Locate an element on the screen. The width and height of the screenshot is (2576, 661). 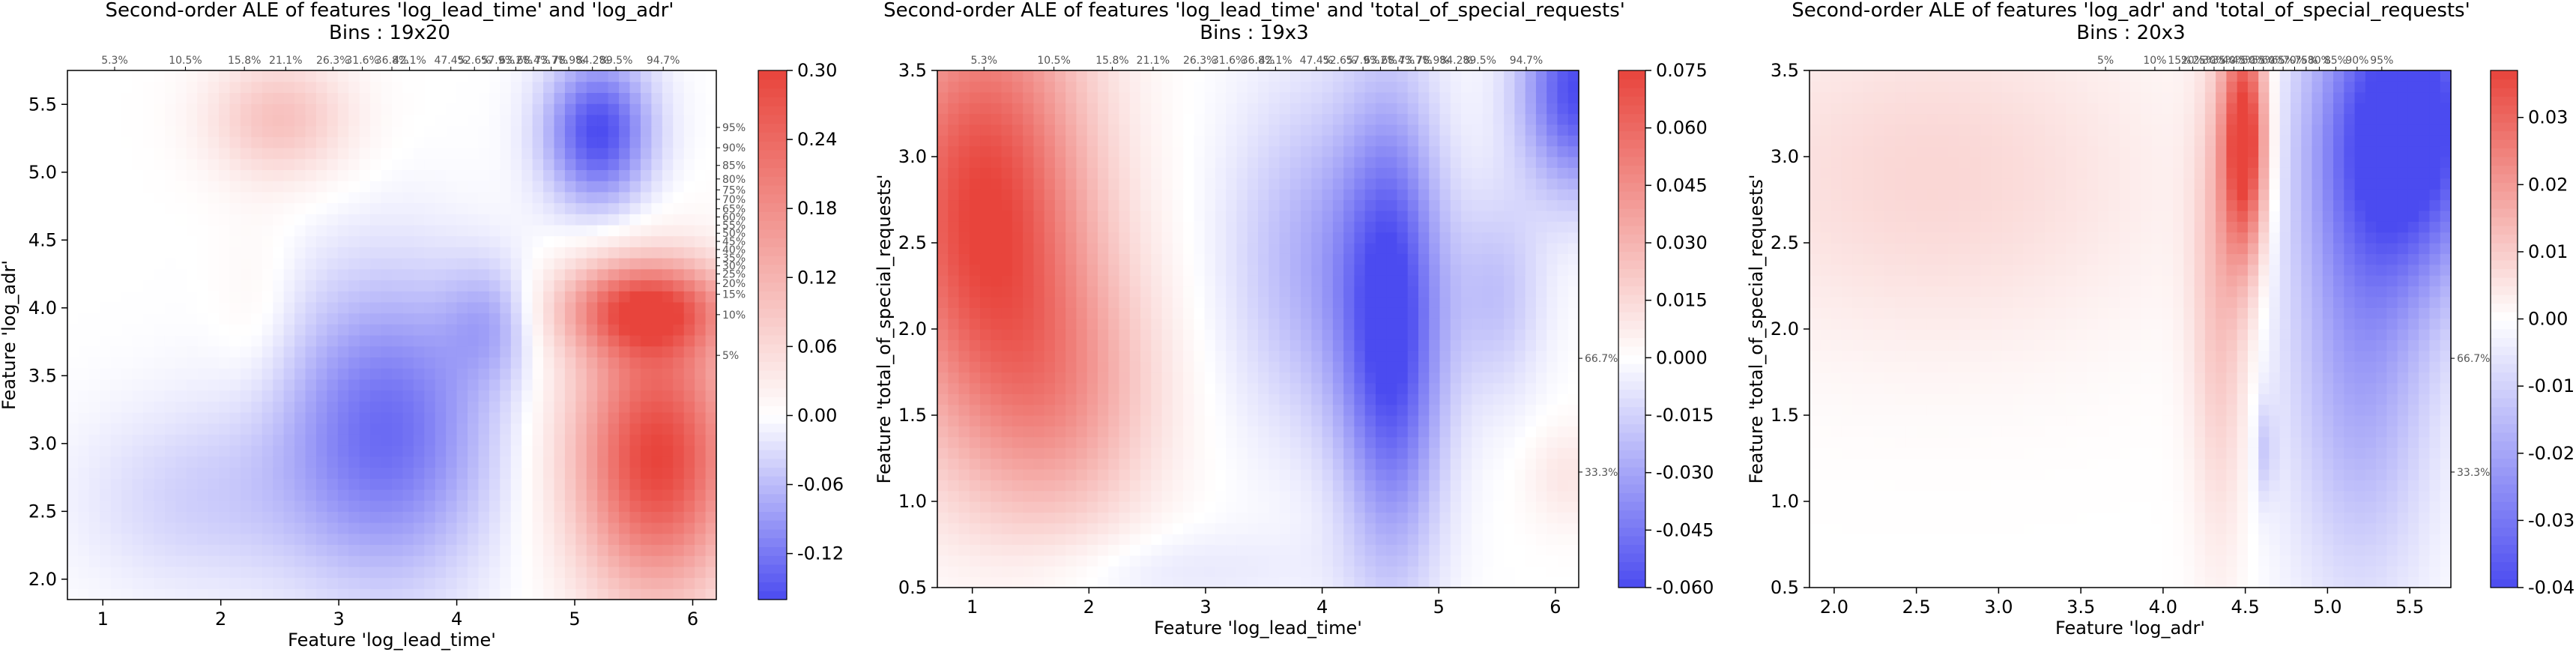
y-tick-label: 2.0 is located at coordinates (42, 579).